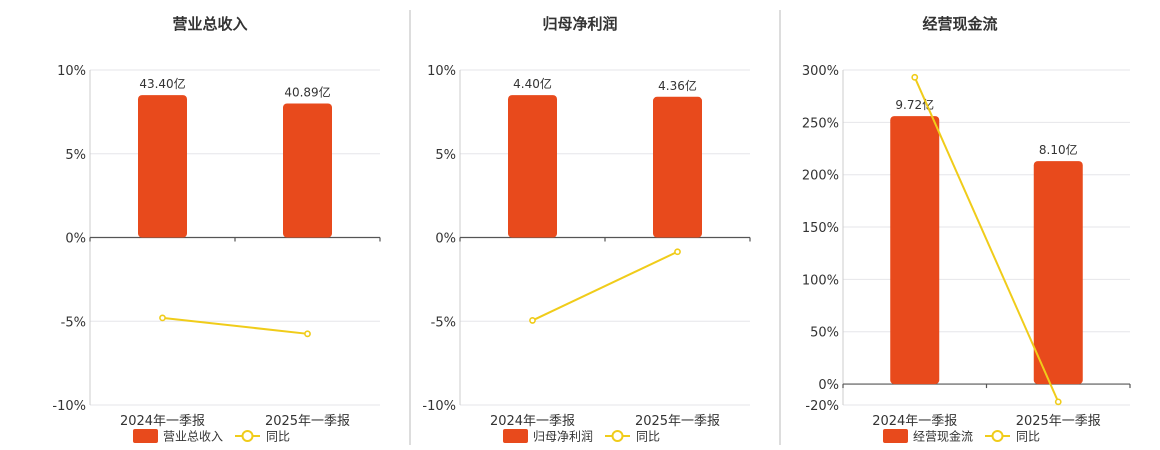 Image resolution: width=1160 pixels, height=450 pixels. I want to click on y-tick-label: -20%, so click(822, 406).